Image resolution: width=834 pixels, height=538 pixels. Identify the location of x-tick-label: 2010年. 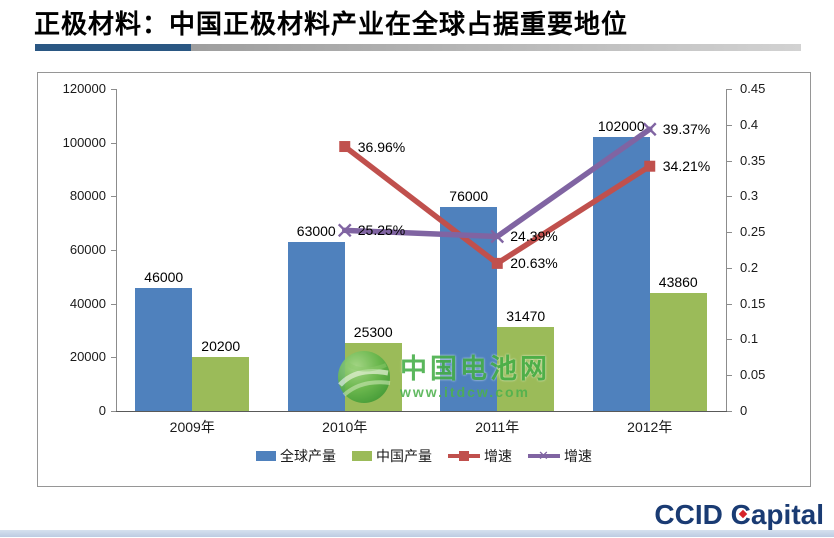
(345, 427).